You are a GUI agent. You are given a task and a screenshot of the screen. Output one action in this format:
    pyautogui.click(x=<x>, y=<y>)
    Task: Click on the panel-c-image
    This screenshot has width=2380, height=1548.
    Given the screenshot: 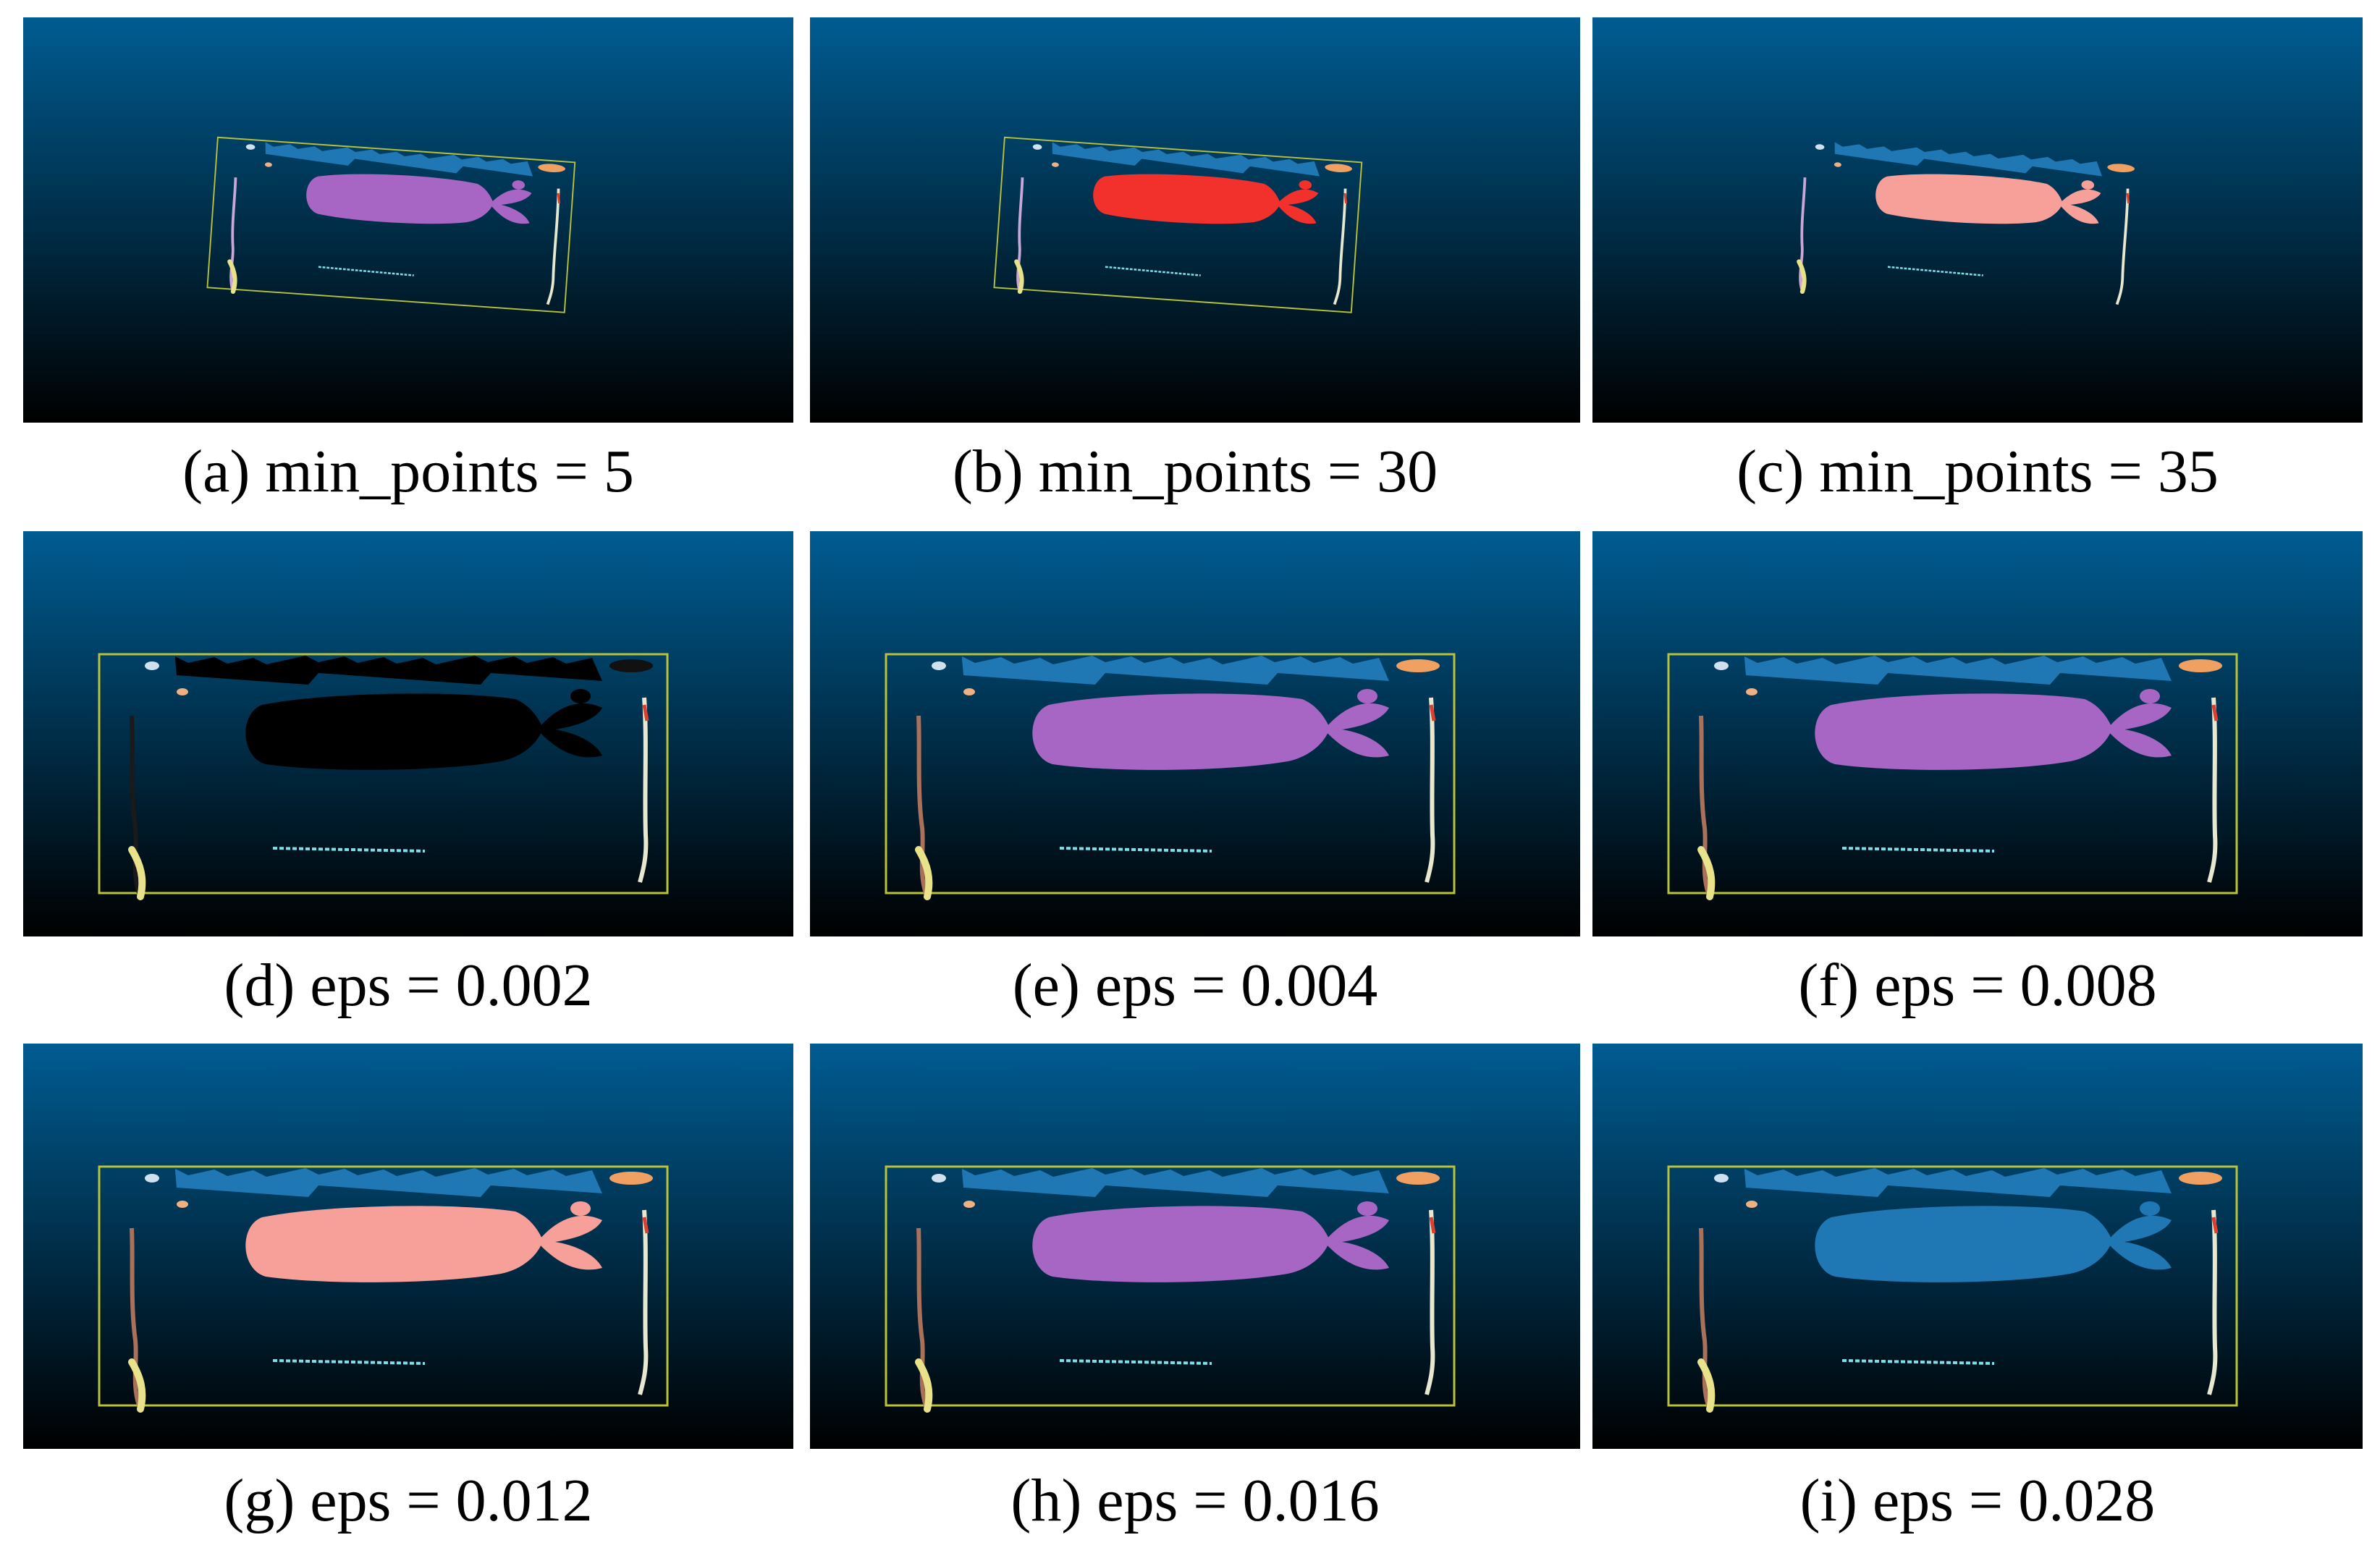 What is the action you would take?
    pyautogui.click(x=1977, y=220)
    